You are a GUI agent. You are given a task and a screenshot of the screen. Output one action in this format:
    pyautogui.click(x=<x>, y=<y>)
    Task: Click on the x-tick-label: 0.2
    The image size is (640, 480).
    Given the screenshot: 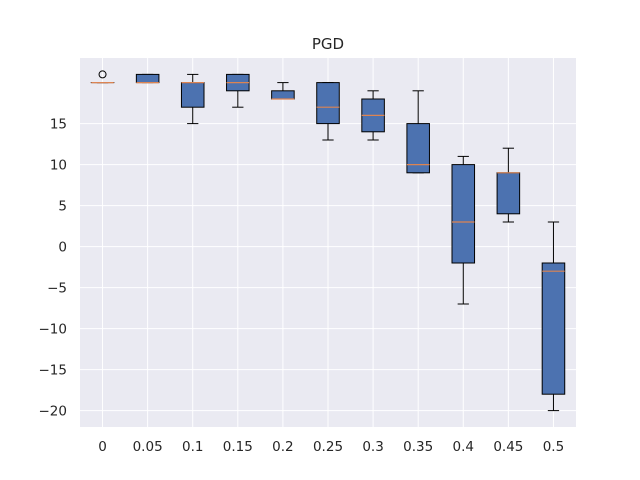 What is the action you would take?
    pyautogui.click(x=282, y=447)
    